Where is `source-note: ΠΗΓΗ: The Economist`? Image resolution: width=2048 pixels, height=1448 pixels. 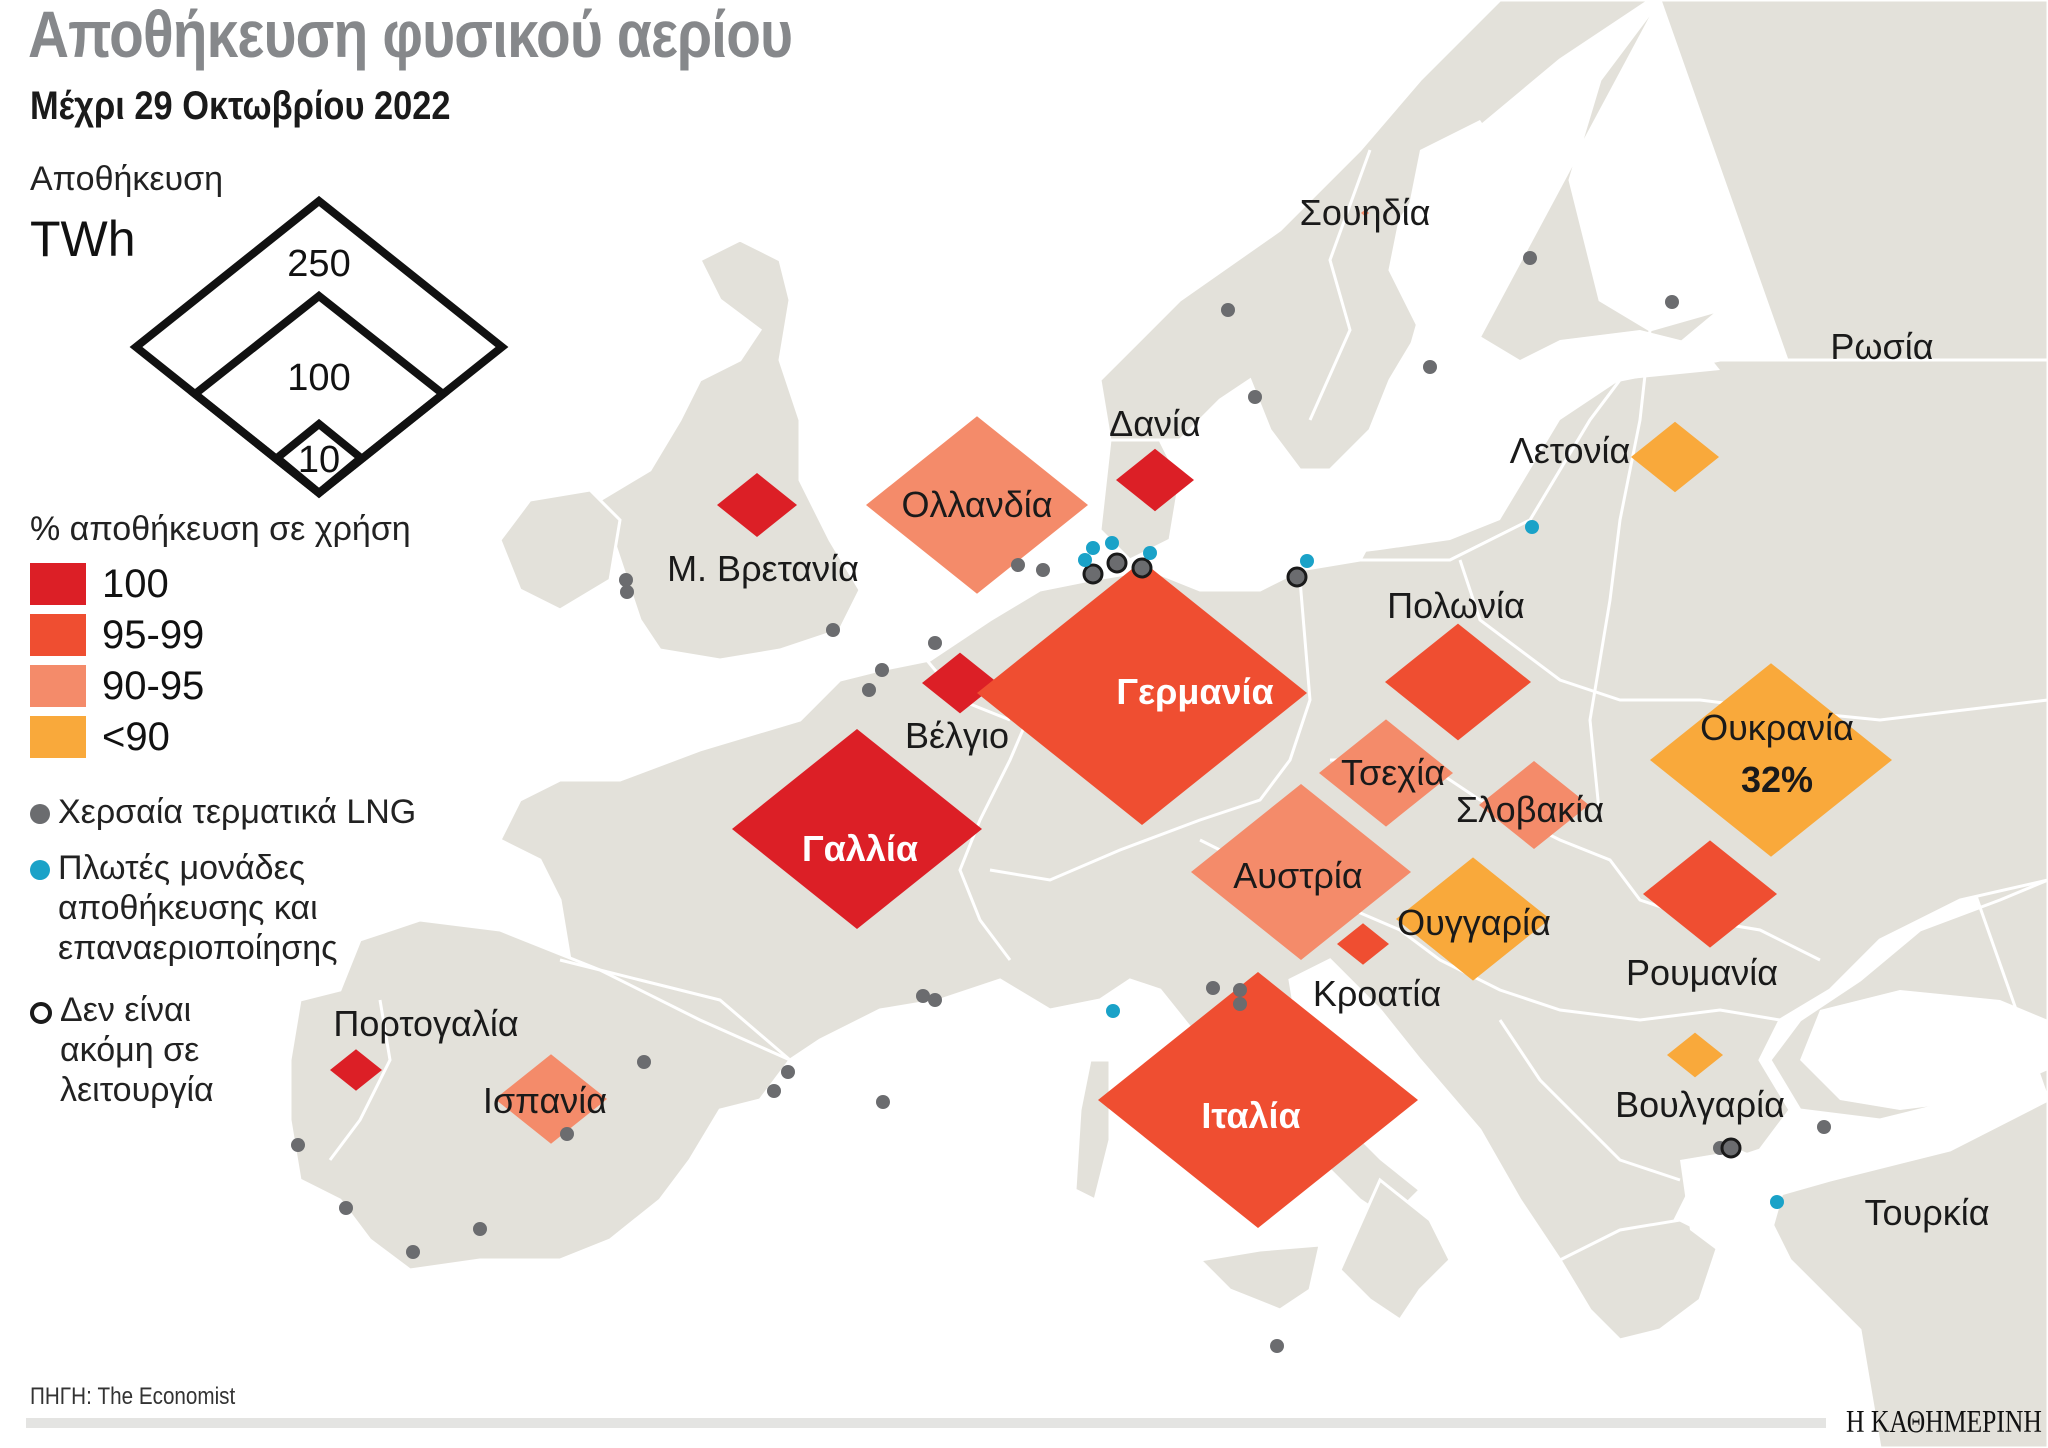
source-note: ΠΗΓΗ: The Economist is located at coordinates (133, 1396).